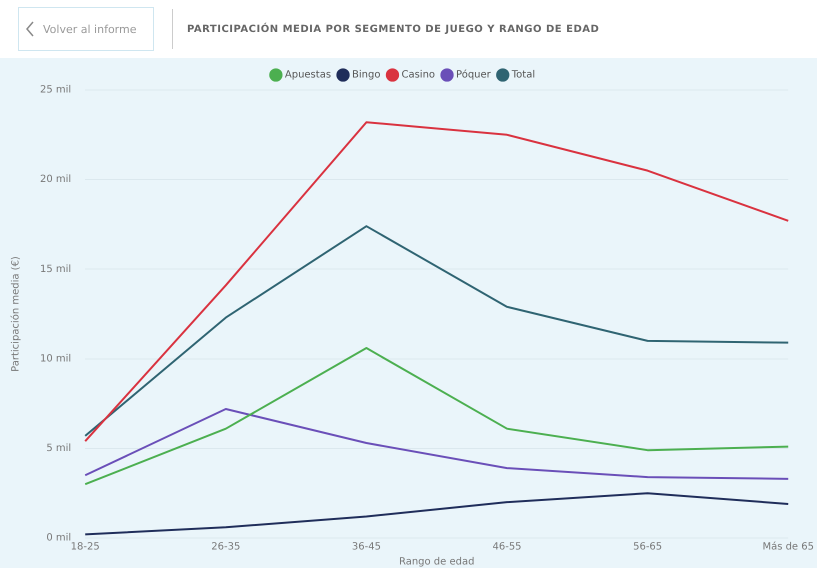 This screenshot has height=568, width=817. What do you see at coordinates (436, 562) in the screenshot?
I see `x-axis-title: Rango de edad` at bounding box center [436, 562].